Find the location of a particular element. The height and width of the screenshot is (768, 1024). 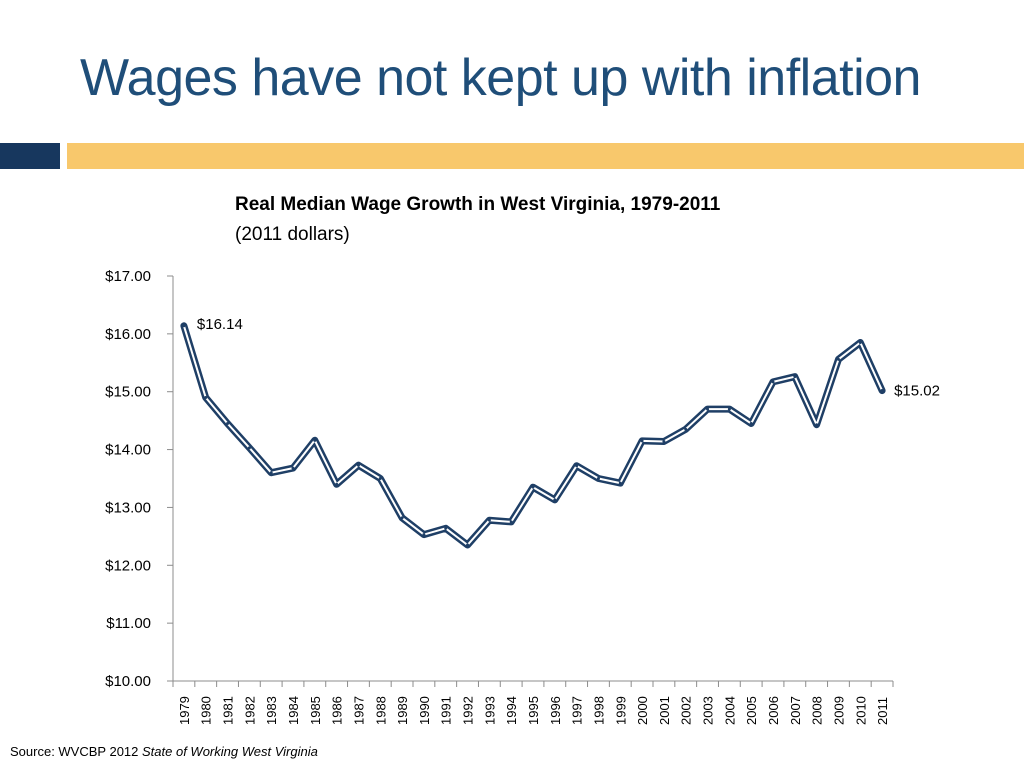

x-tick-label: 2011 is located at coordinates (882, 711).